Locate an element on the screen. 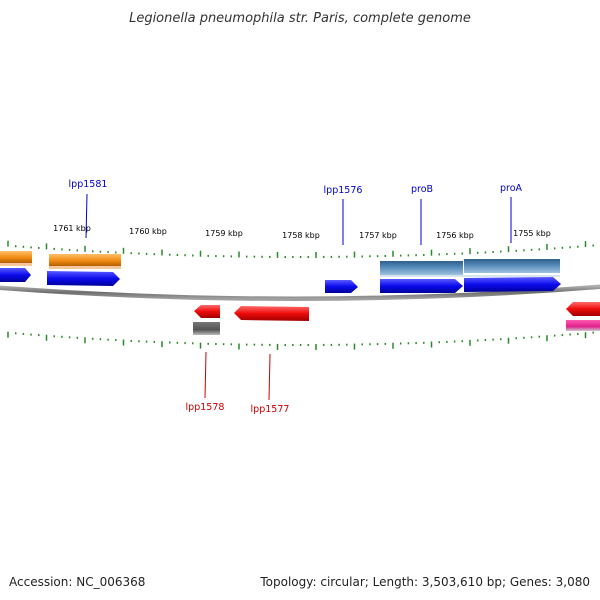 The width and height of the screenshot is (600, 600). accession-text: Accession: NC_006368 is located at coordinates (77, 582).